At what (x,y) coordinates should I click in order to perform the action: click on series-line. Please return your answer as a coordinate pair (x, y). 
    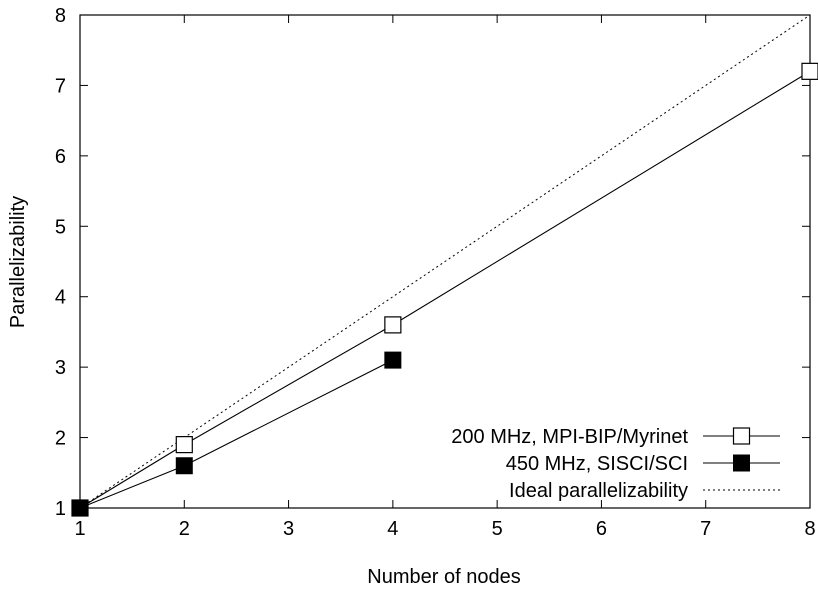
    Looking at the image, I should click on (236, 434).